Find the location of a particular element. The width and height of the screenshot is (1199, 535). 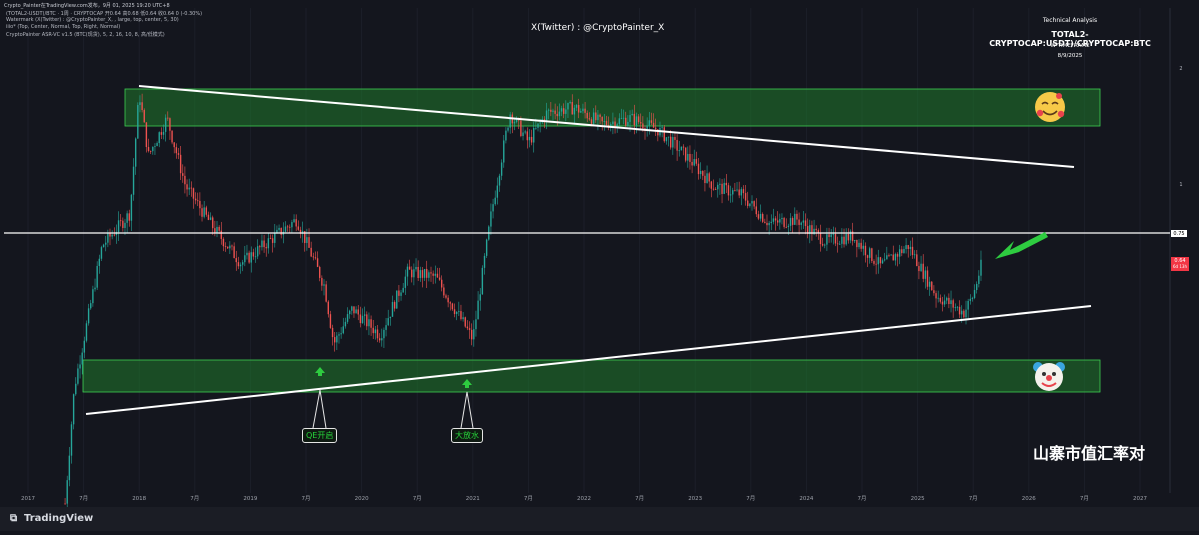

level-price-label-box is located at coordinates (1179, 233).